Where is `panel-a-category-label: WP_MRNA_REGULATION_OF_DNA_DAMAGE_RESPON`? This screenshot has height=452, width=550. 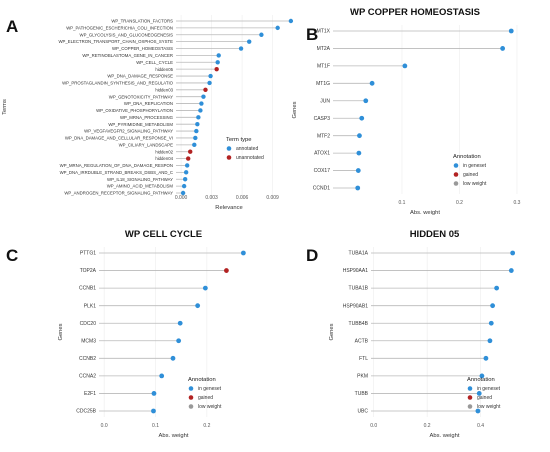 panel-a-category-label: WP_MRNA_REGULATION_OF_DNA_DAMAGE_RESPON is located at coordinates (116, 165).